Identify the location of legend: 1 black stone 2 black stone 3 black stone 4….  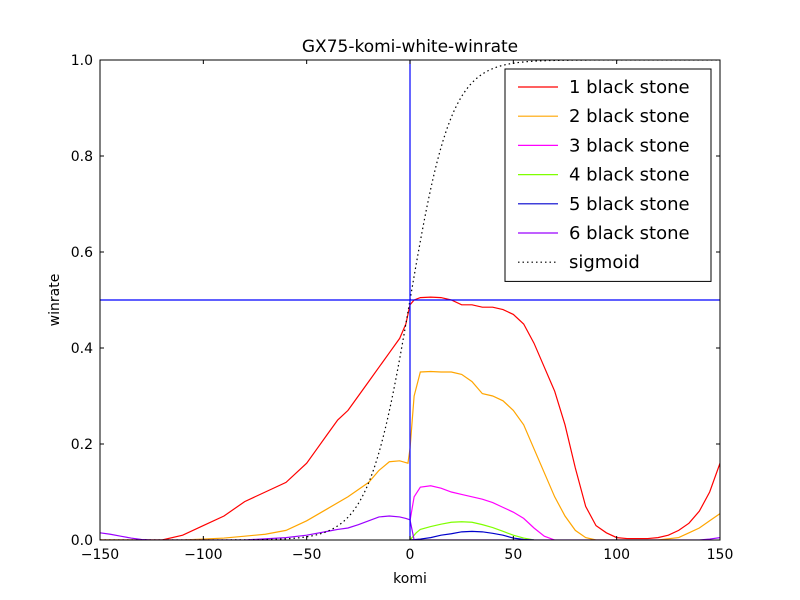
(608, 175).